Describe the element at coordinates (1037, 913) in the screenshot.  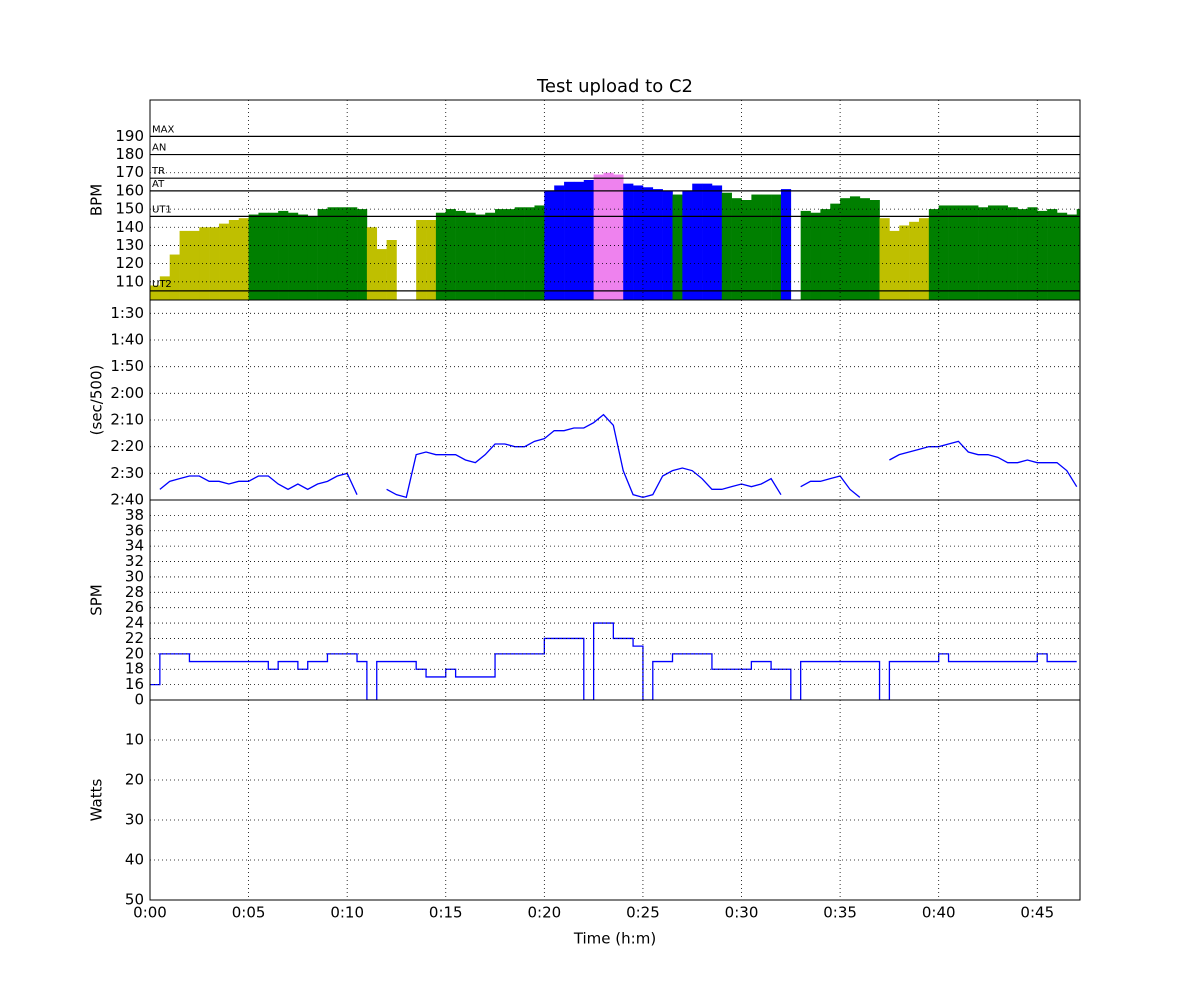
I see `x-tick-label: 0:45` at that location.